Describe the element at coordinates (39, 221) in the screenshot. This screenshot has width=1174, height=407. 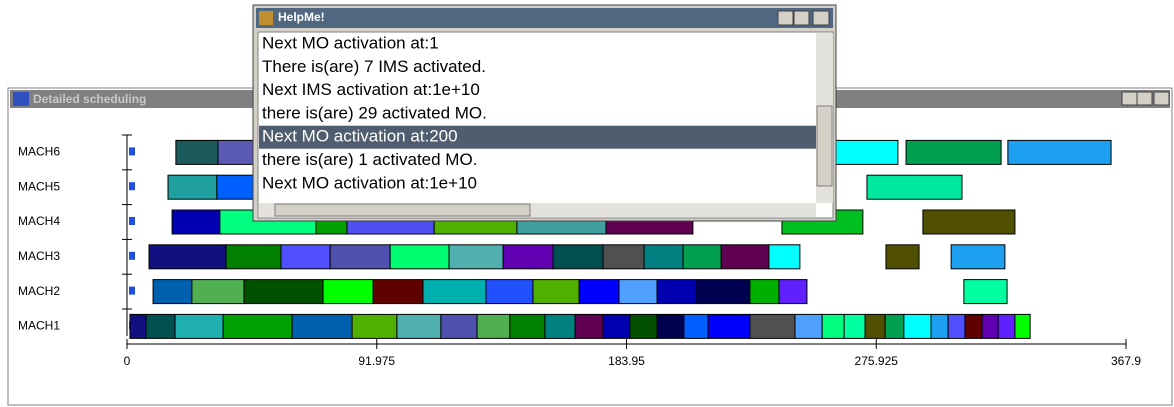
I see `machine-label: MACH4` at that location.